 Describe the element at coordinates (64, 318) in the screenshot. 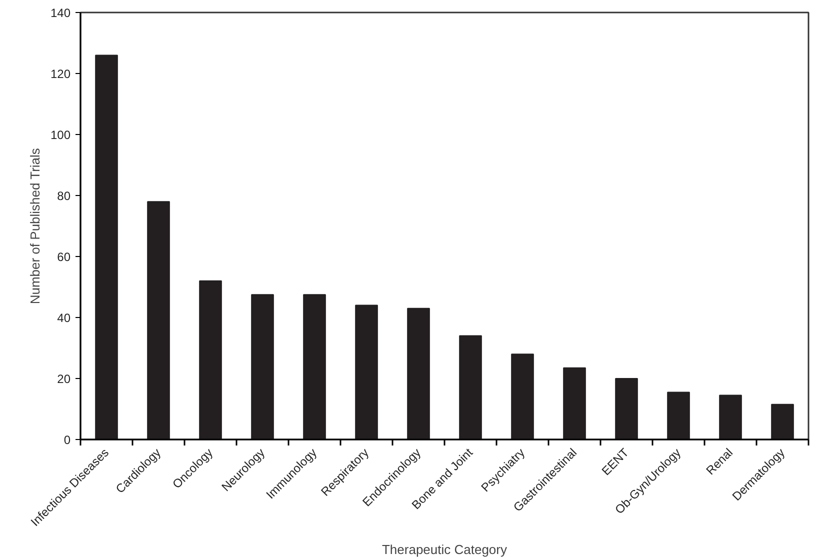

I see `y-tick-label: 40` at that location.